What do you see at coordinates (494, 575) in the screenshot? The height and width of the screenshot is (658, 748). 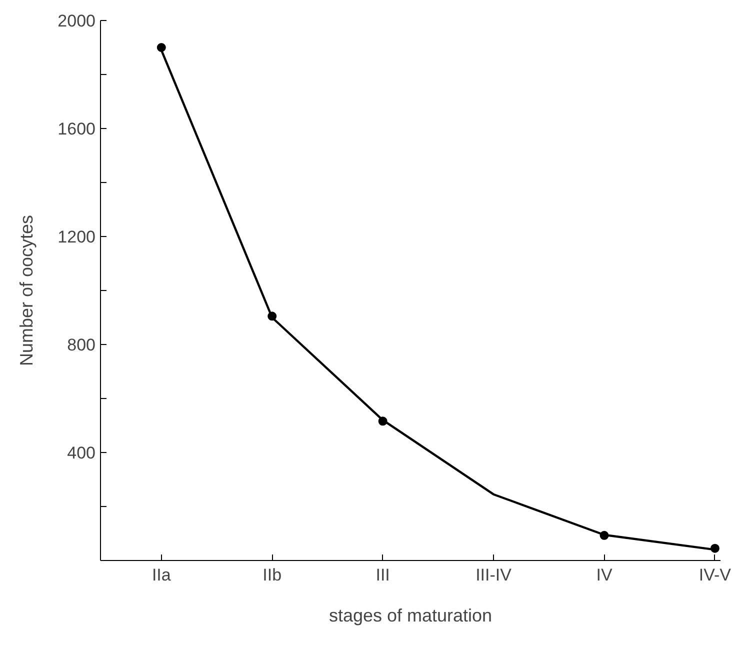 I see `x-tick-label: III-IV` at bounding box center [494, 575].